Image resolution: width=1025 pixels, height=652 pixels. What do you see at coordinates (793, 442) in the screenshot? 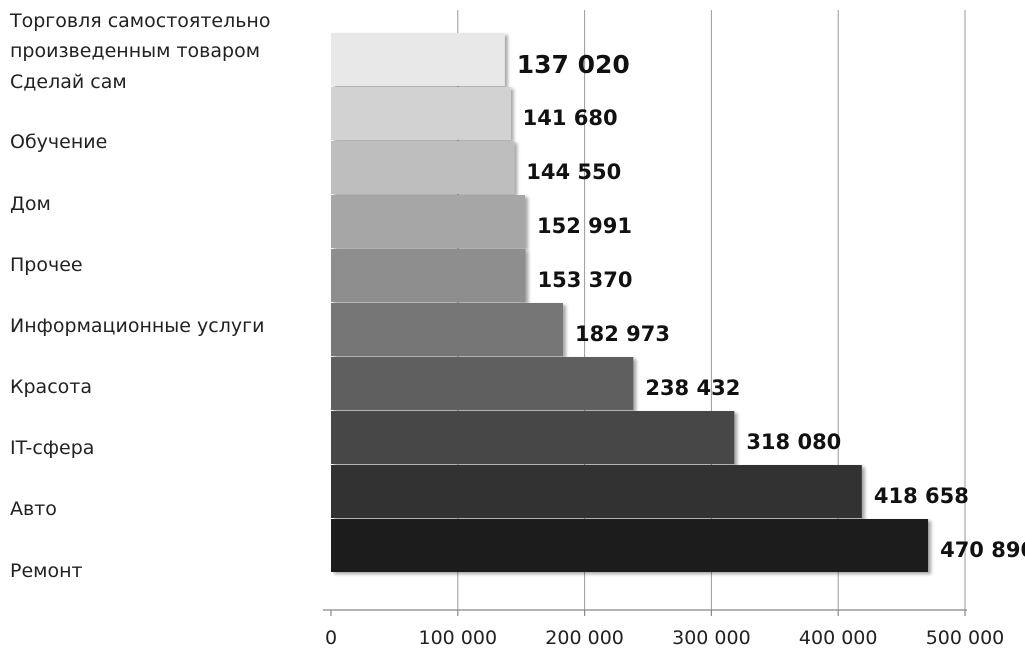
I see `data-label: 318 080` at bounding box center [793, 442].